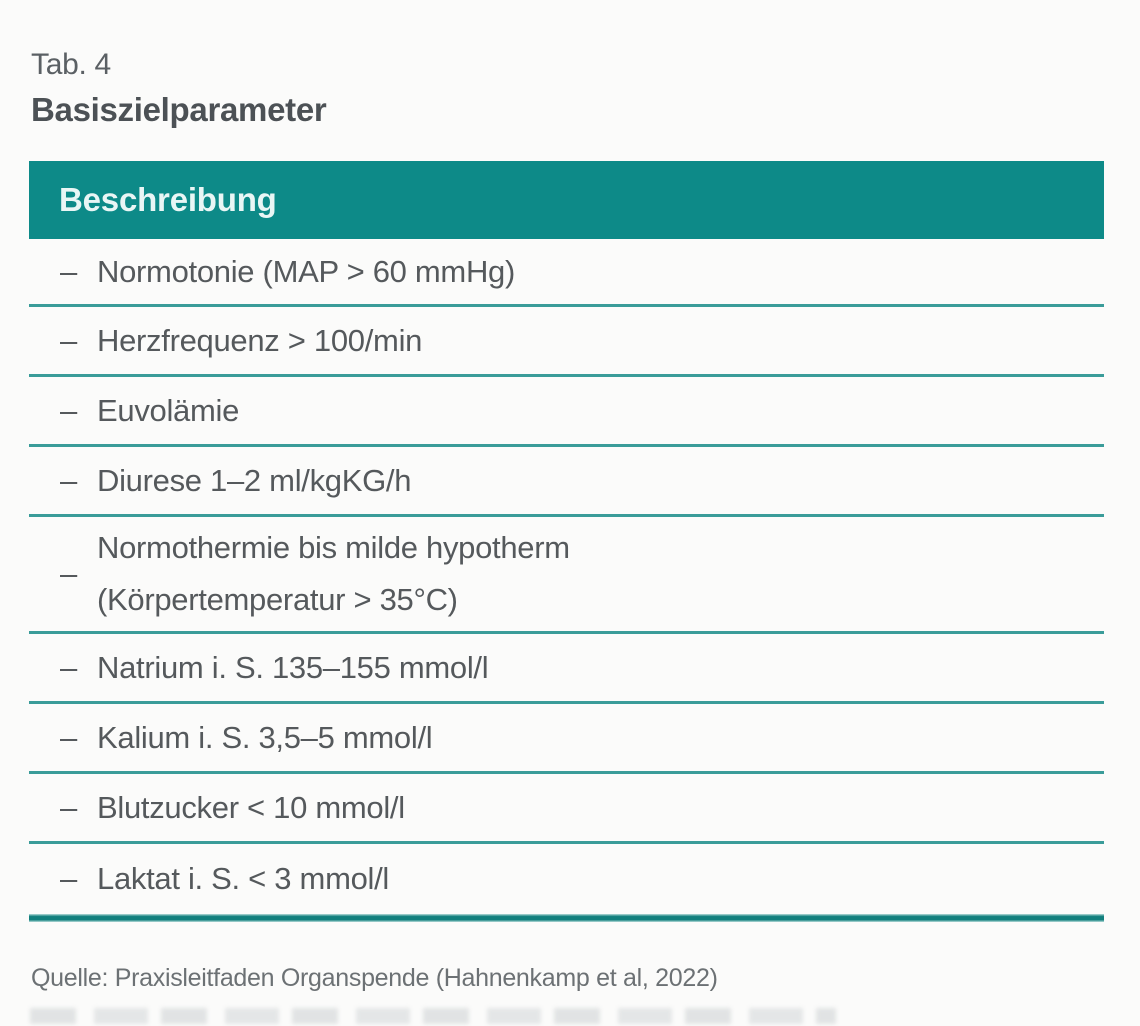 The image size is (1140, 1026). I want to click on table-row: – Blutzucker < 10 mmol/l, so click(566, 809).